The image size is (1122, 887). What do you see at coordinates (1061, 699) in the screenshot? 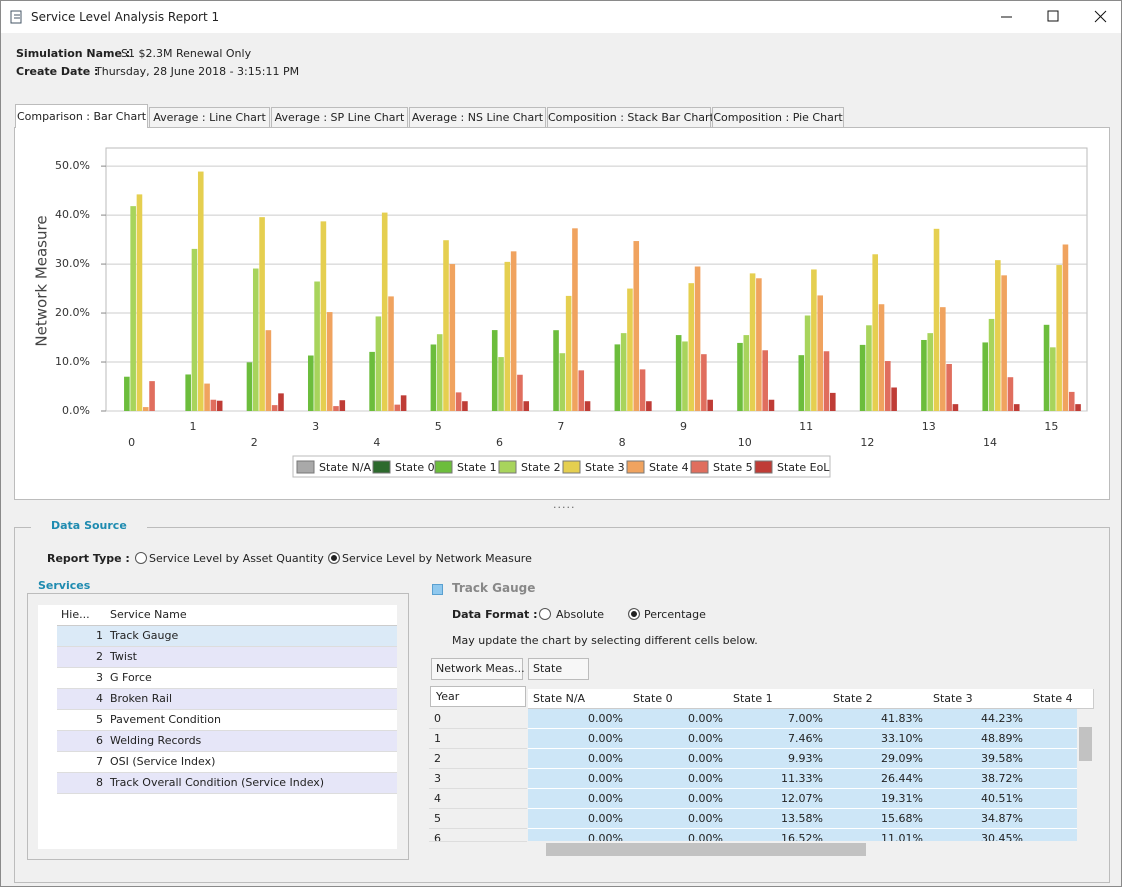
I see `column-header: State 4` at bounding box center [1061, 699].